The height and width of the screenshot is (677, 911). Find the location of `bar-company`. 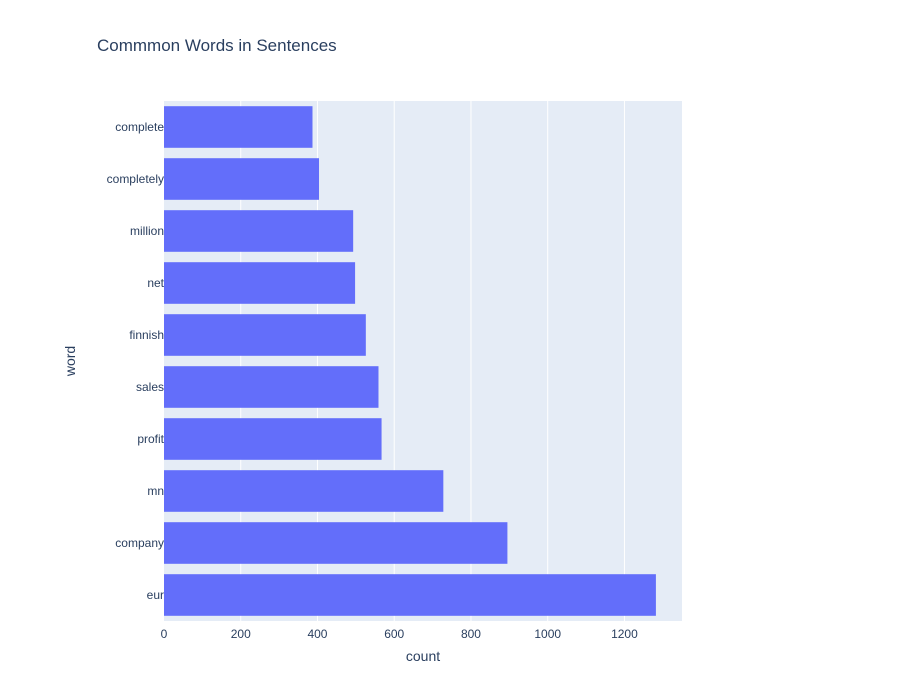

bar-company is located at coordinates (336, 543).